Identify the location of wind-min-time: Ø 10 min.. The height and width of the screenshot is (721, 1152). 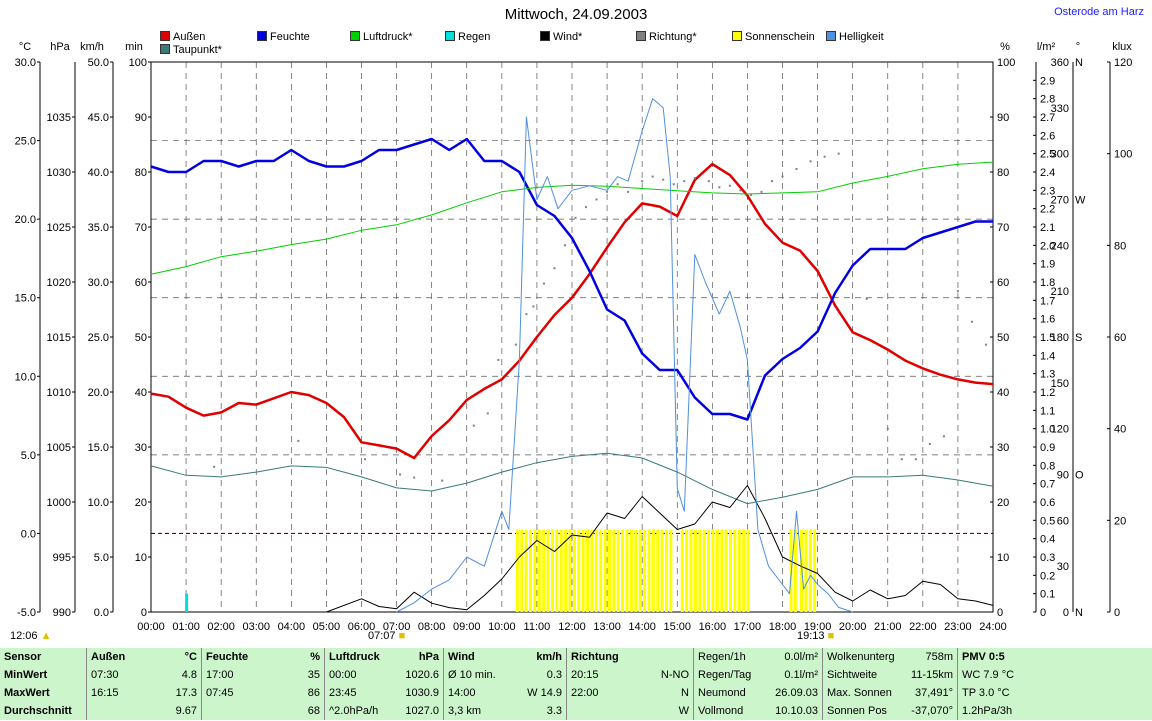
(476, 675).